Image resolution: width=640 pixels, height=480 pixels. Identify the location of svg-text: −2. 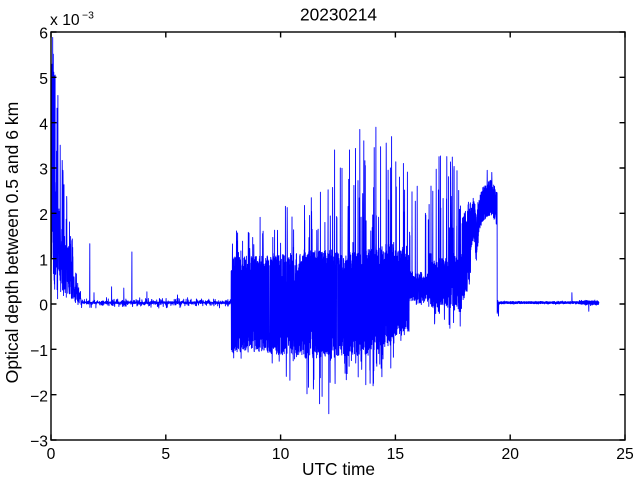
(39, 396).